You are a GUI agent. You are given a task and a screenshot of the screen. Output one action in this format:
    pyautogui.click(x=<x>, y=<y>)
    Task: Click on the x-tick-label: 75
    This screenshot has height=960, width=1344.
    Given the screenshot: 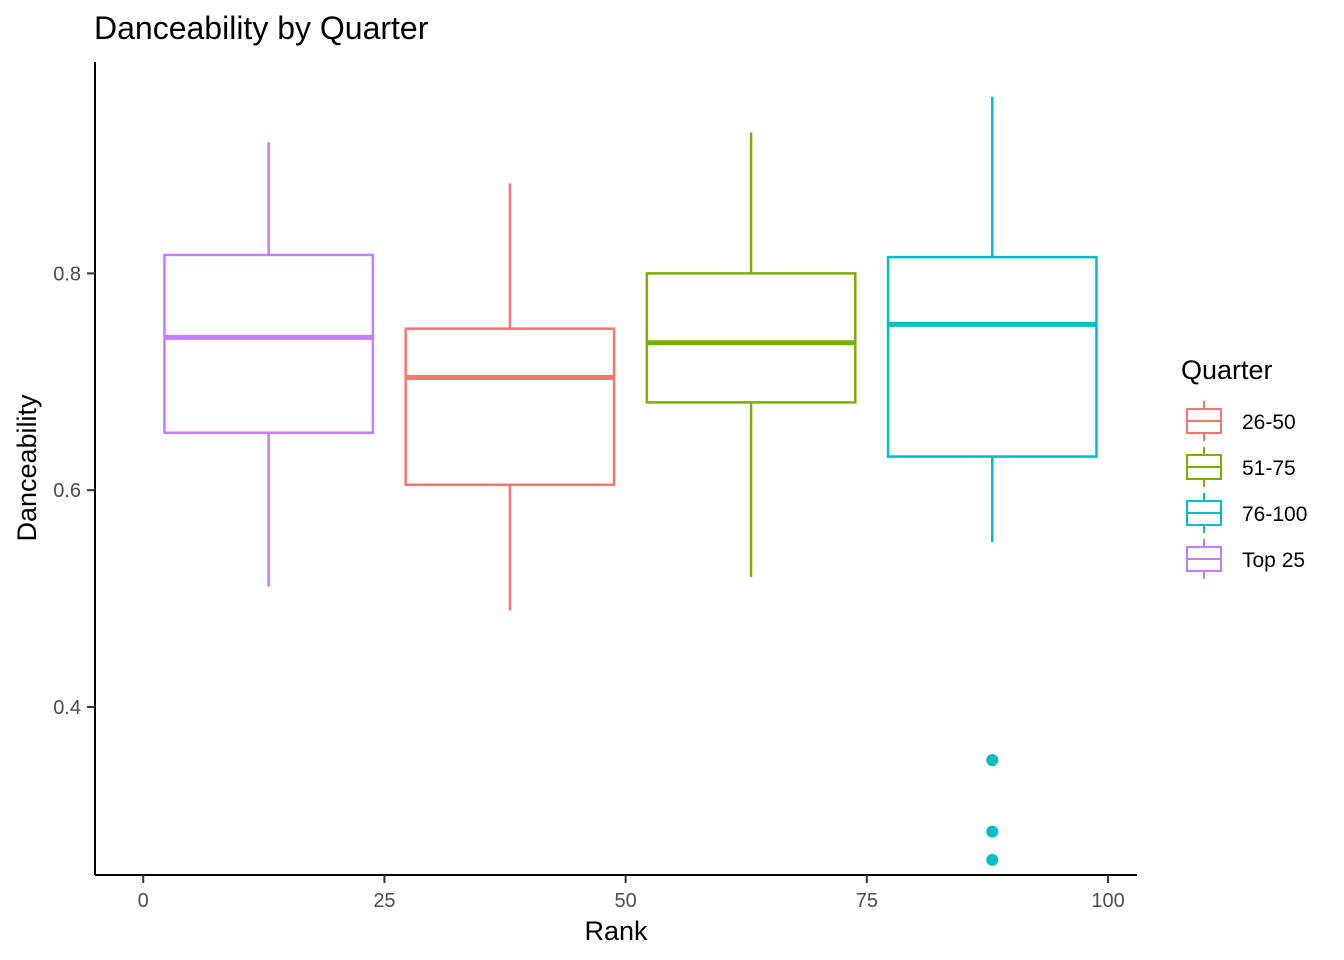 What is the action you would take?
    pyautogui.click(x=867, y=901)
    